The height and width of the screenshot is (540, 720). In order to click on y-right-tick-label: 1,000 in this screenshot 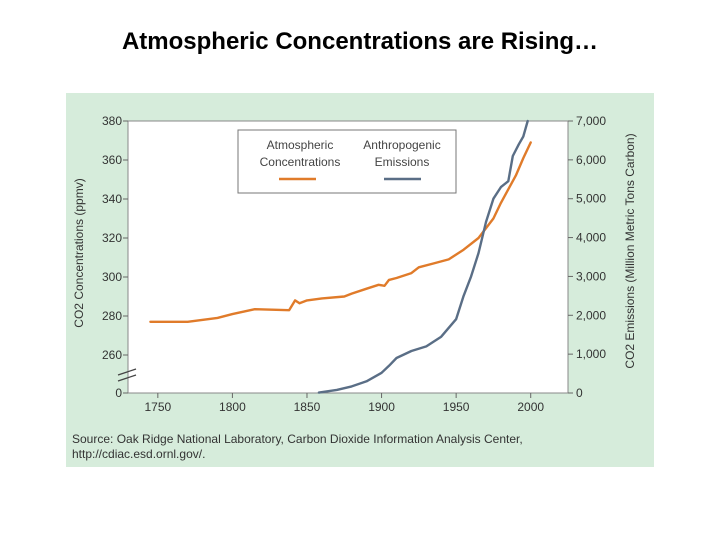, I will do `click(591, 354)`.